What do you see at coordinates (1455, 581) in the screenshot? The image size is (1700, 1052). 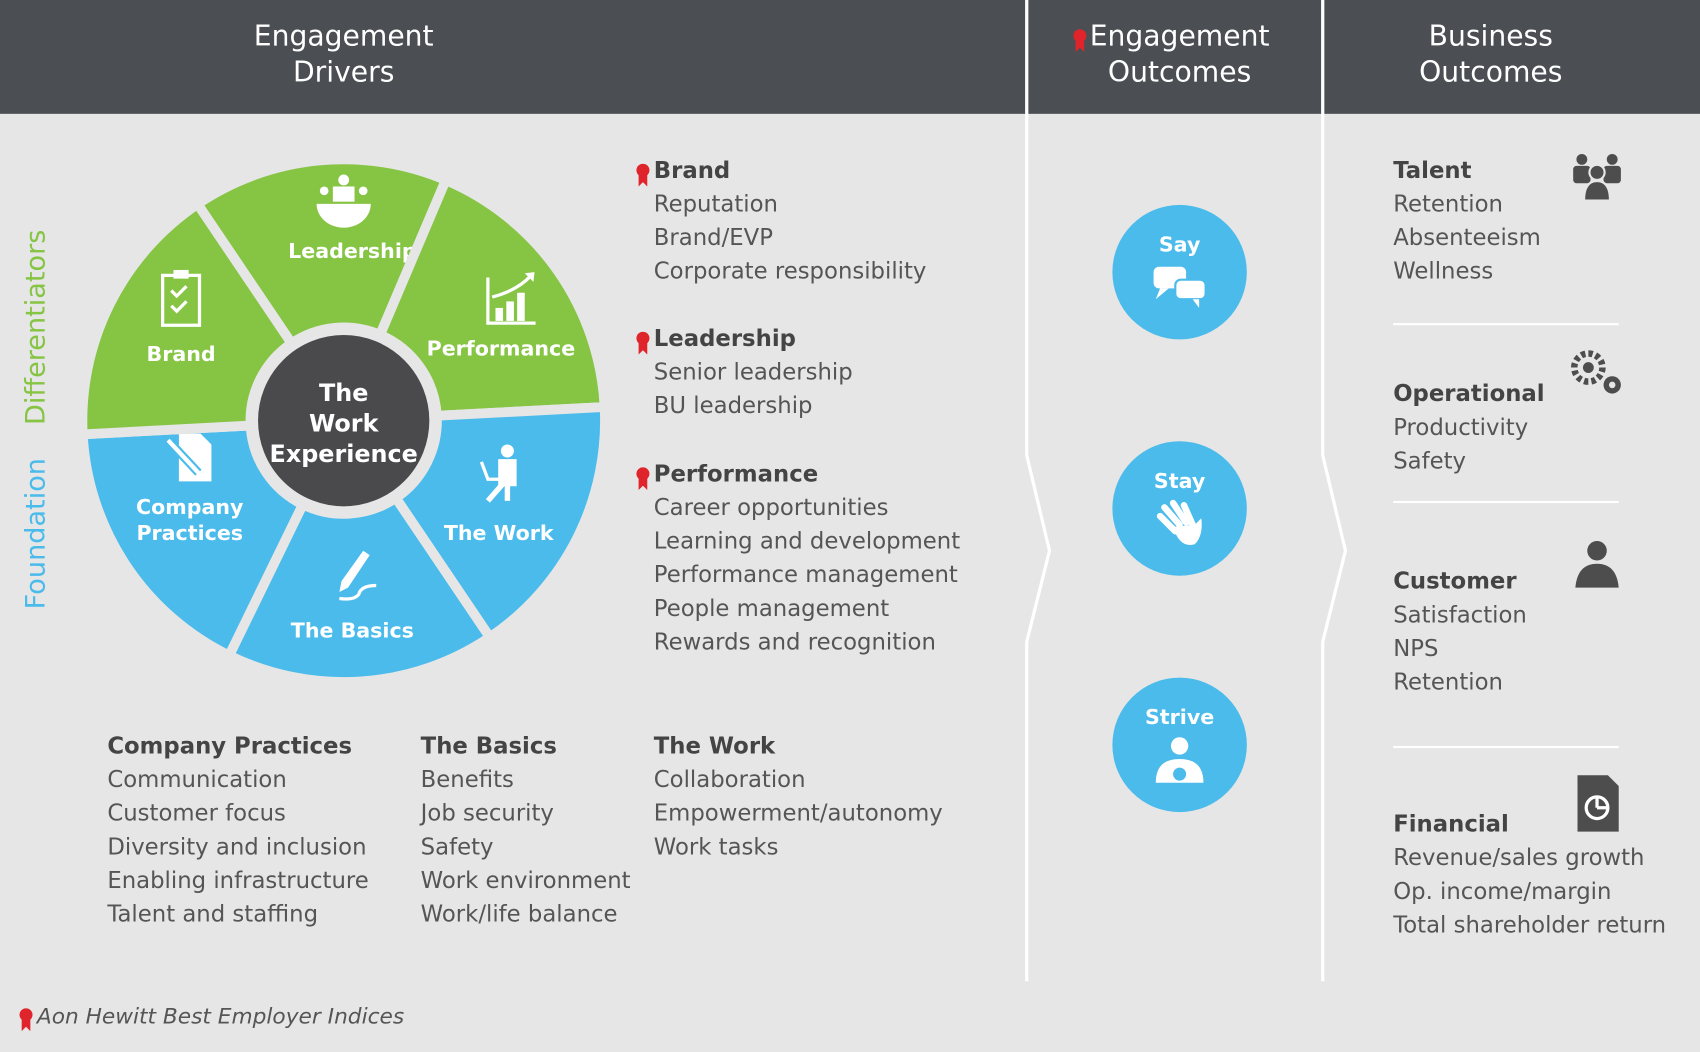 I see `list-heading: Customer` at bounding box center [1455, 581].